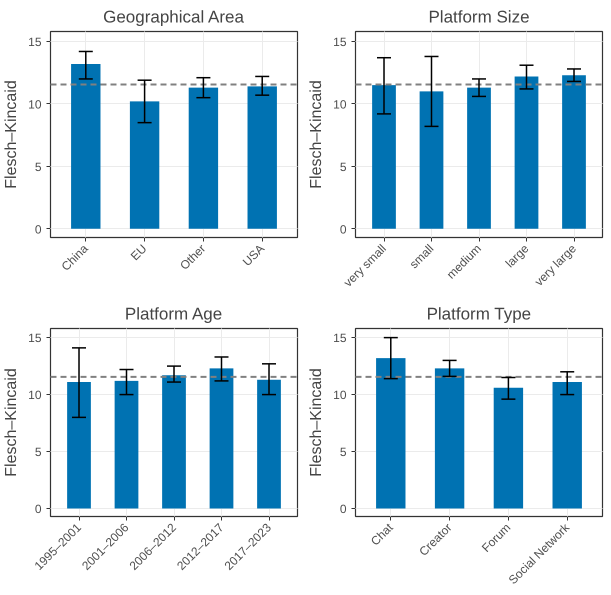  What do you see at coordinates (173, 314) in the screenshot?
I see `chart-title: Platform Age` at bounding box center [173, 314].